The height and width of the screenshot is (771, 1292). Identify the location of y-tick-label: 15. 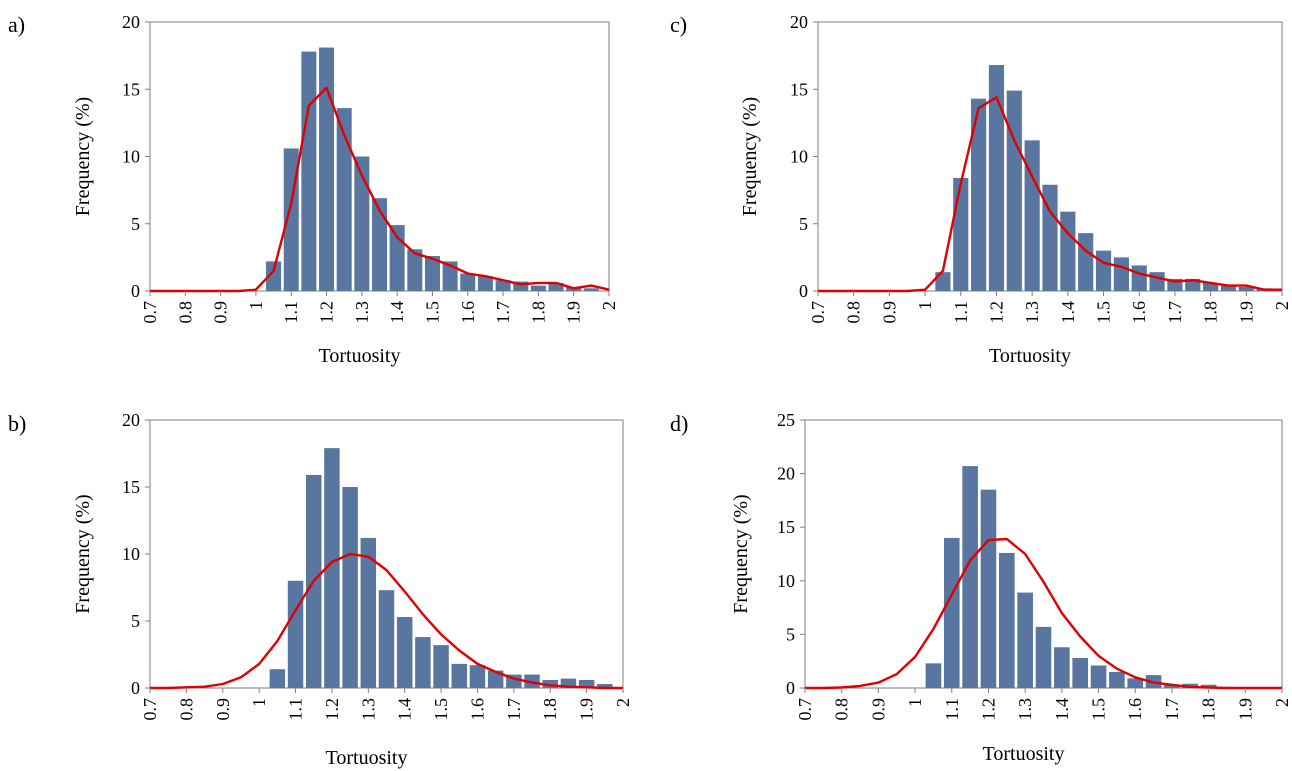
(799, 89).